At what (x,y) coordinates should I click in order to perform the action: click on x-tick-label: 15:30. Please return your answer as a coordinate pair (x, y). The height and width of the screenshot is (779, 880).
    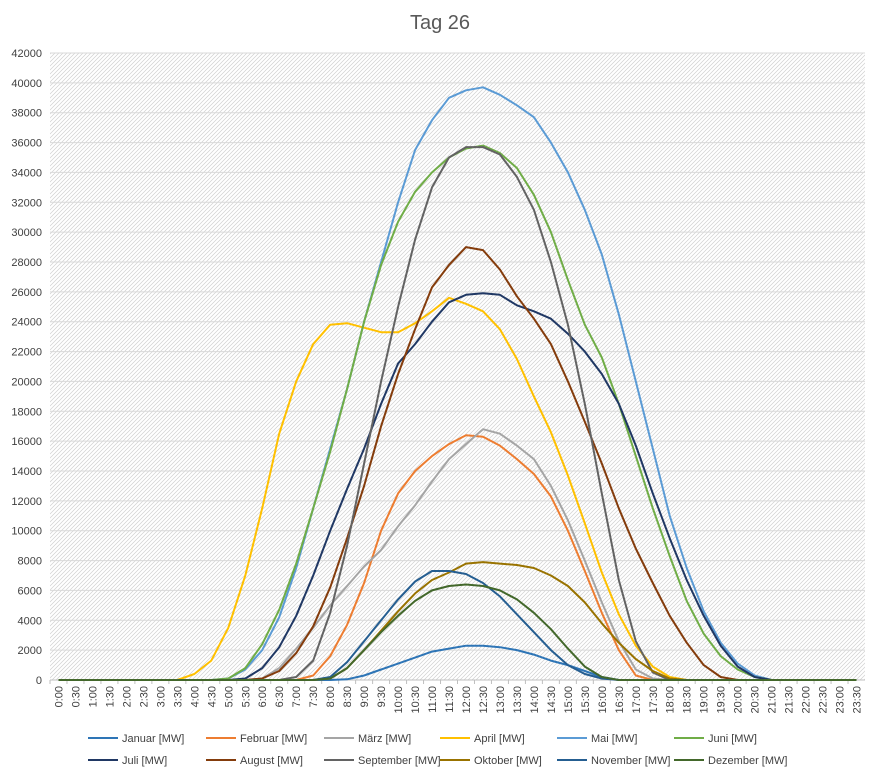
    Looking at the image, I should click on (586, 700).